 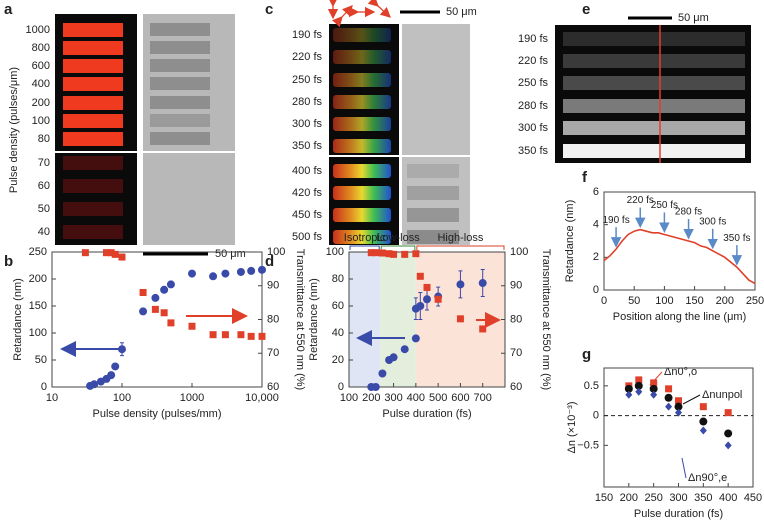 I want to click on row-label: 500 fs, so click(x=307, y=237).